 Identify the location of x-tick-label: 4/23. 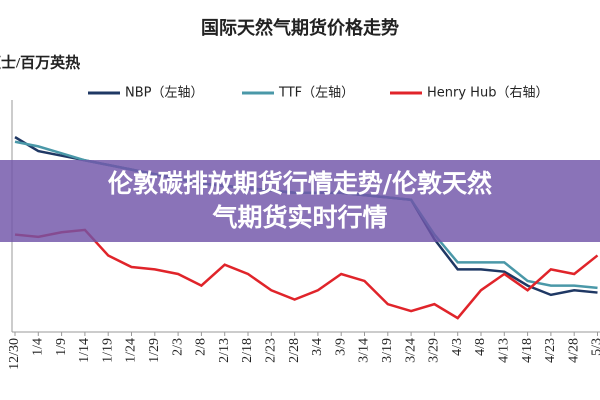
(550, 350).